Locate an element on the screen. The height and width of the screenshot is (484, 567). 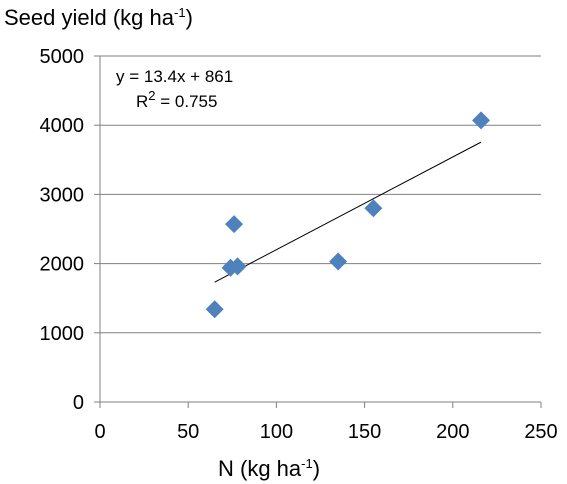
y-tick-label: 5000 is located at coordinates (62, 57).